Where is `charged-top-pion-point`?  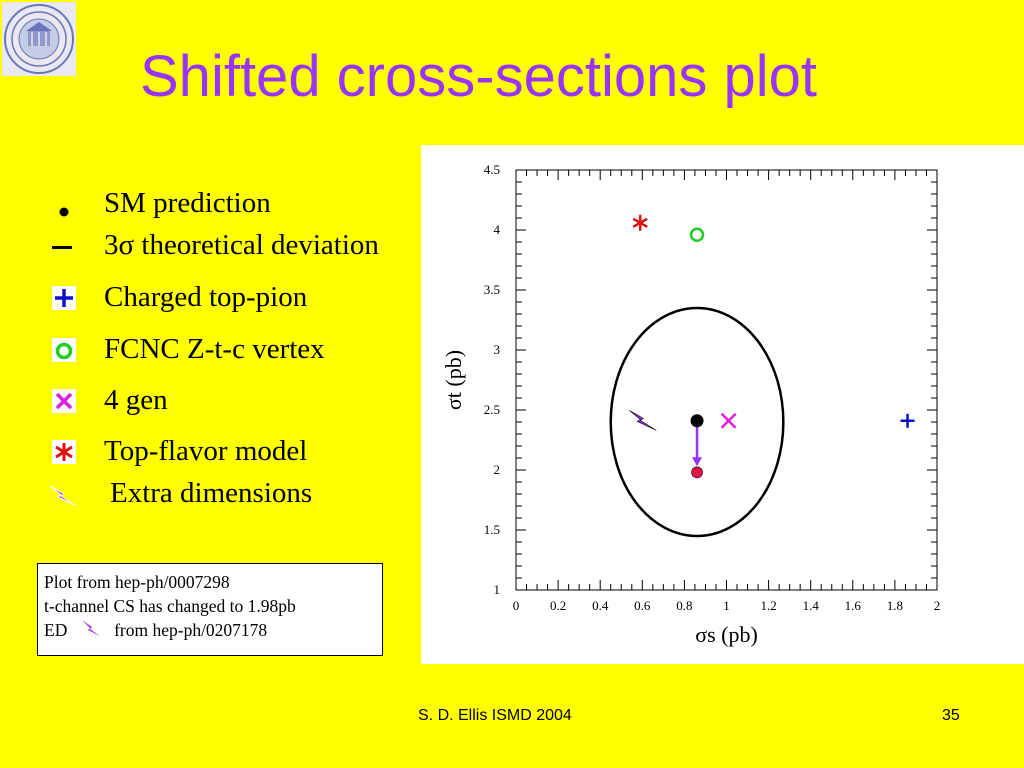
charged-top-pion-point is located at coordinates (907, 420).